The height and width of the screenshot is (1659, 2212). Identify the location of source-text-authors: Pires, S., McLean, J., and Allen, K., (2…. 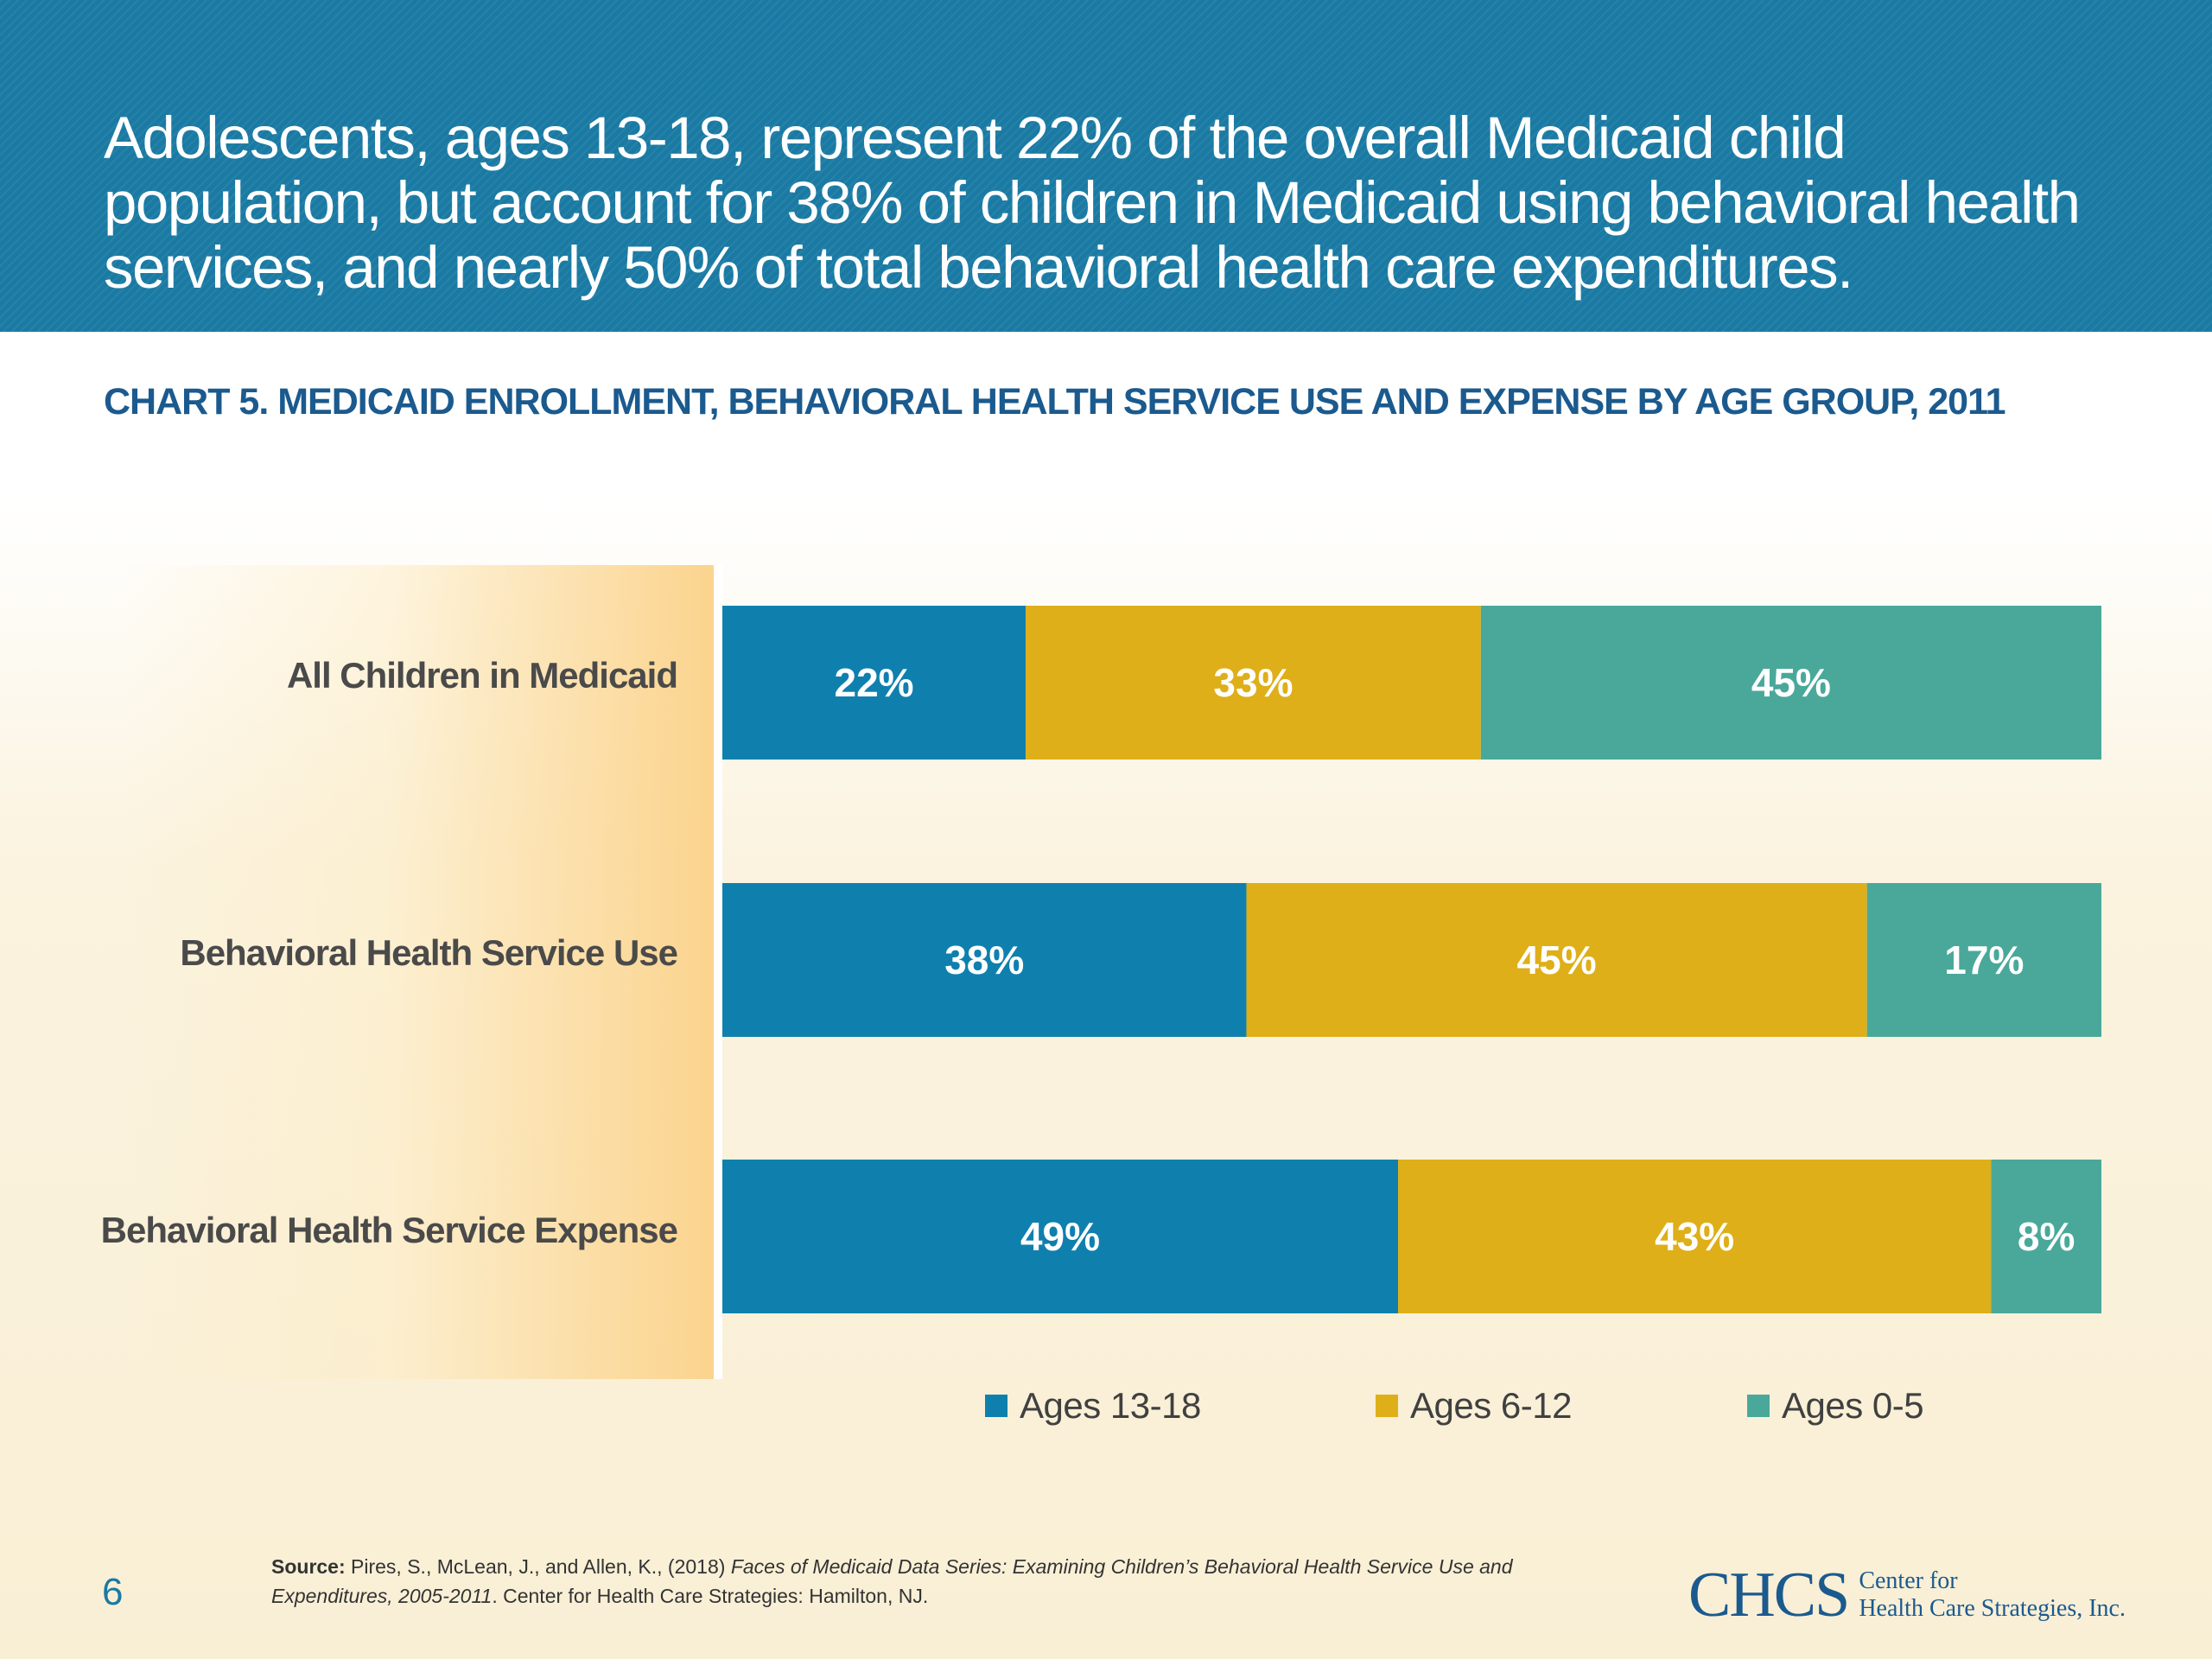
(538, 1566).